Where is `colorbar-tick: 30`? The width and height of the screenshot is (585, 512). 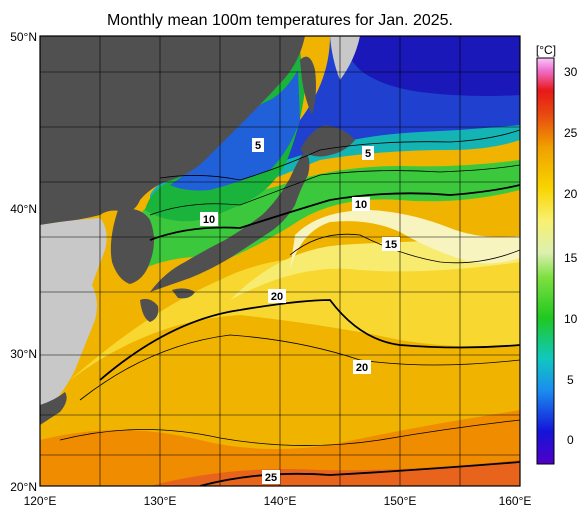
colorbar-tick: 30 is located at coordinates (571, 72).